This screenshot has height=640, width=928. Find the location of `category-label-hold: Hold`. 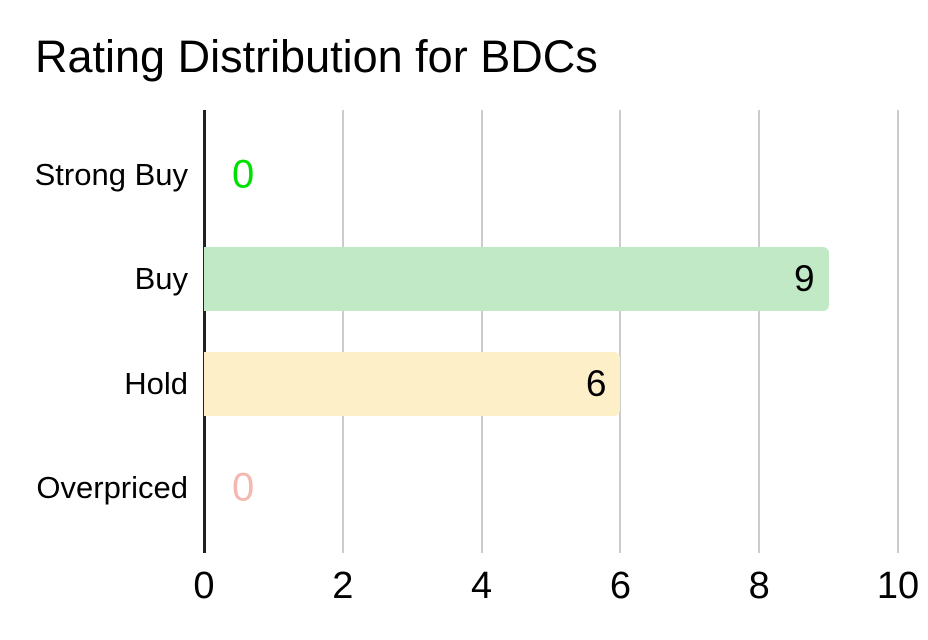

category-label-hold: Hold is located at coordinates (156, 383).